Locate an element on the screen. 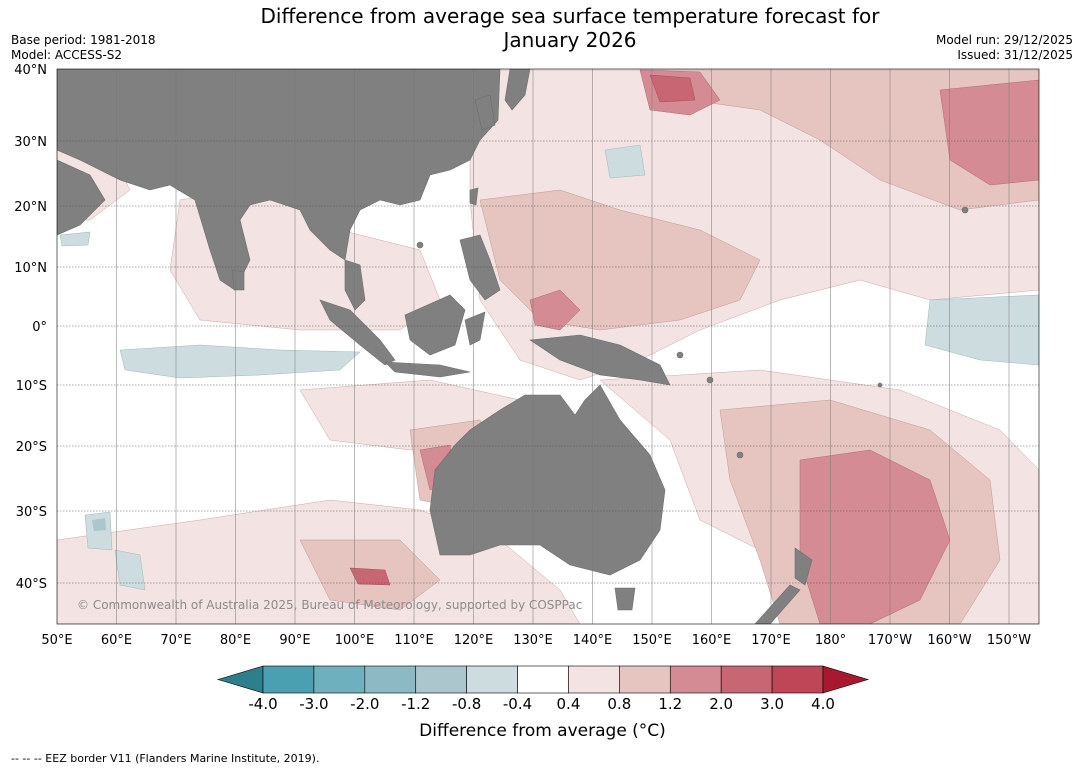 This screenshot has height=770, width=1085. land-tasmania is located at coordinates (625, 599).